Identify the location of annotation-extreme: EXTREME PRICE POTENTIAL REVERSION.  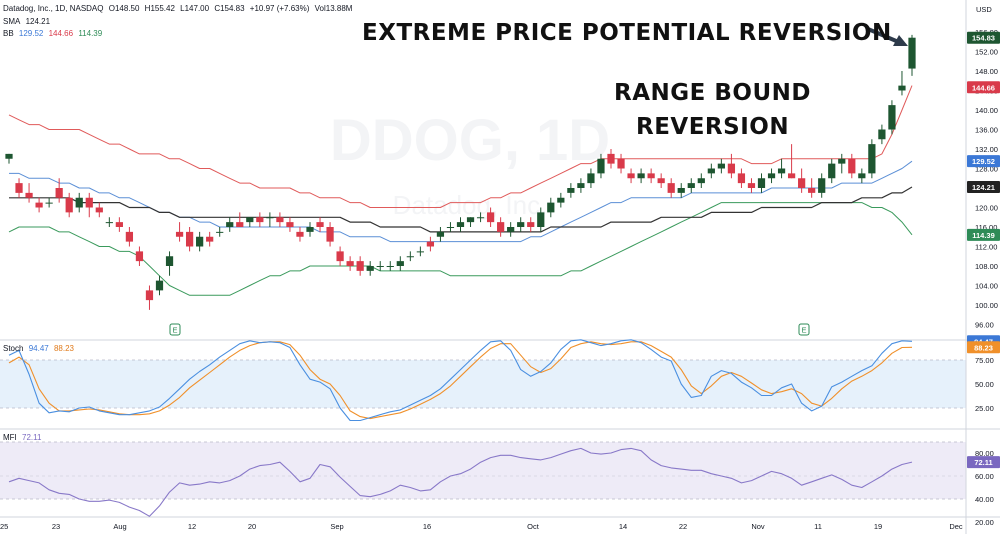
(627, 33).